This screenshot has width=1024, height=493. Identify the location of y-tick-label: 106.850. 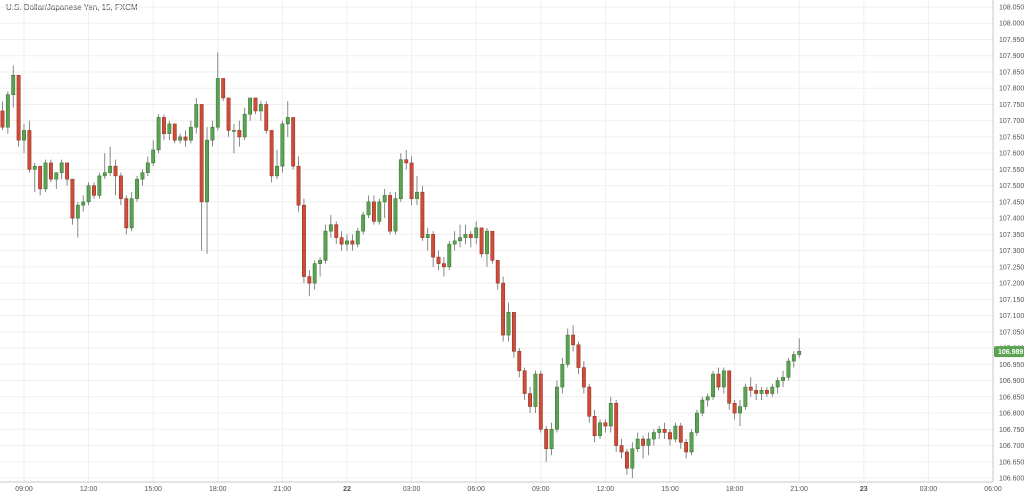
(1011, 397).